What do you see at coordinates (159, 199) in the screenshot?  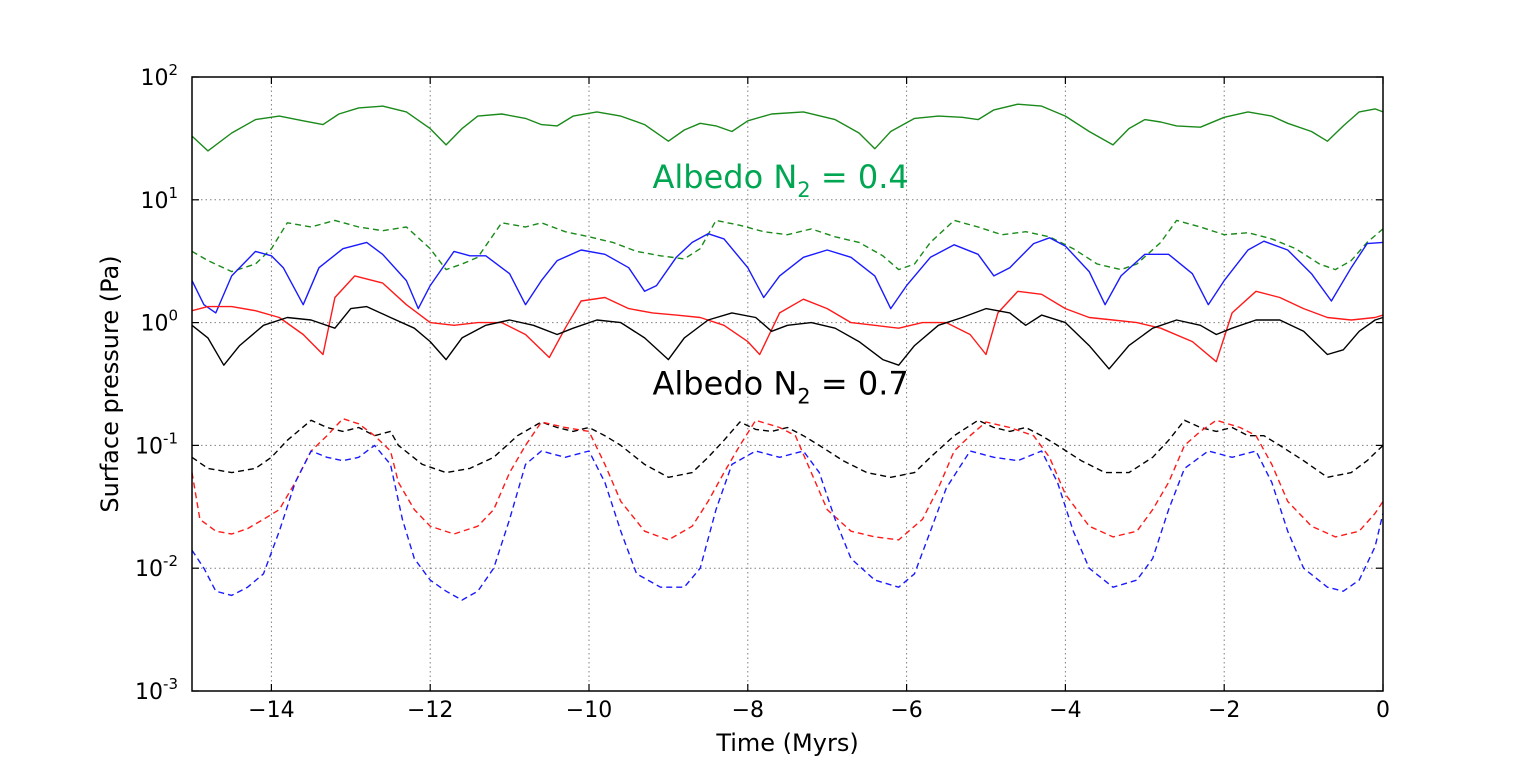 I see `y-tick-label: 10¹` at bounding box center [159, 199].